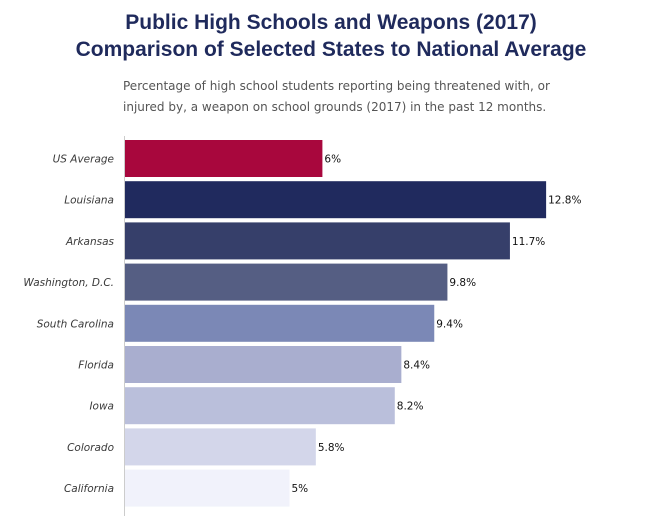 The width and height of the screenshot is (662, 529). What do you see at coordinates (263, 364) in the screenshot?
I see `bar-florida` at bounding box center [263, 364].